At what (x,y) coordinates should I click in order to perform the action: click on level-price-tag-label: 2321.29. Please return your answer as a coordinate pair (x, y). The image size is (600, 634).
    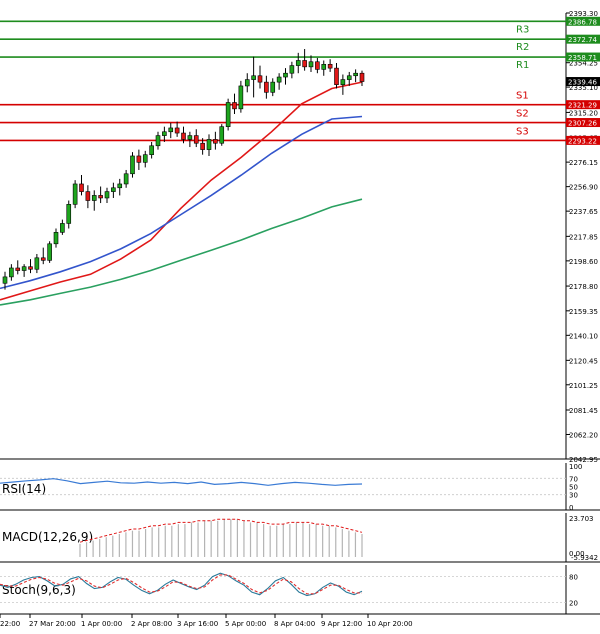
    Looking at the image, I should click on (582, 106).